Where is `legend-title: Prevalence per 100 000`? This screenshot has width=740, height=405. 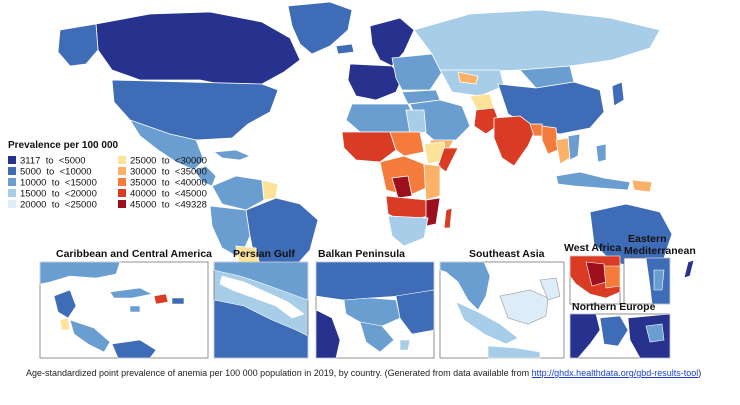 legend-title: Prevalence per 100 000 is located at coordinates (63, 145).